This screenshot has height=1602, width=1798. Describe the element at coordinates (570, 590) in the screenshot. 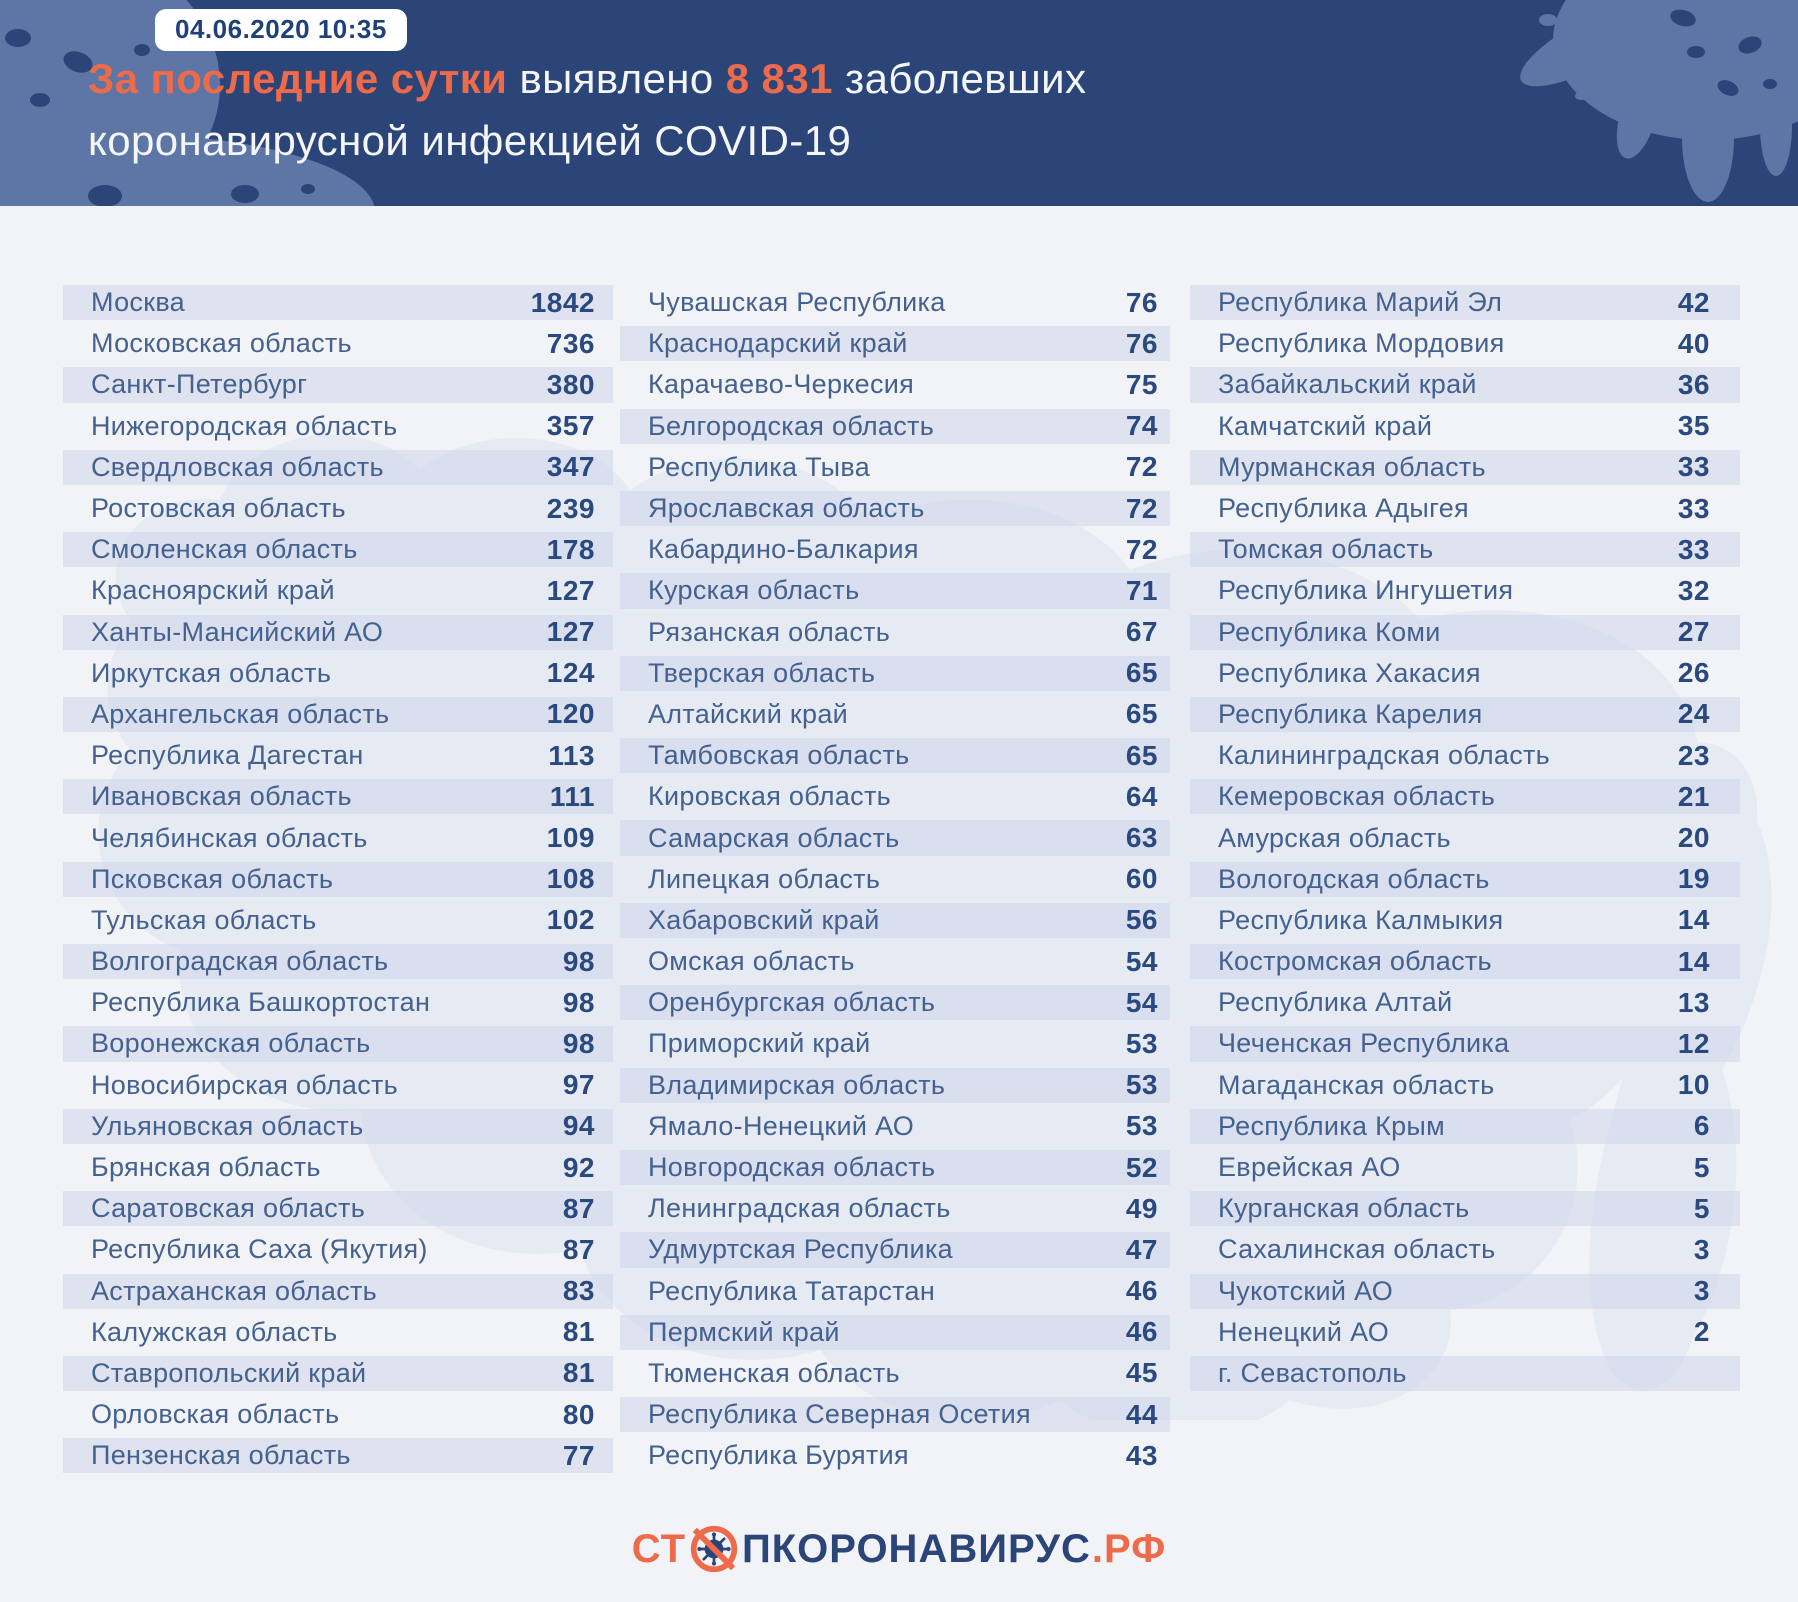

I see `region-count: 127` at that location.